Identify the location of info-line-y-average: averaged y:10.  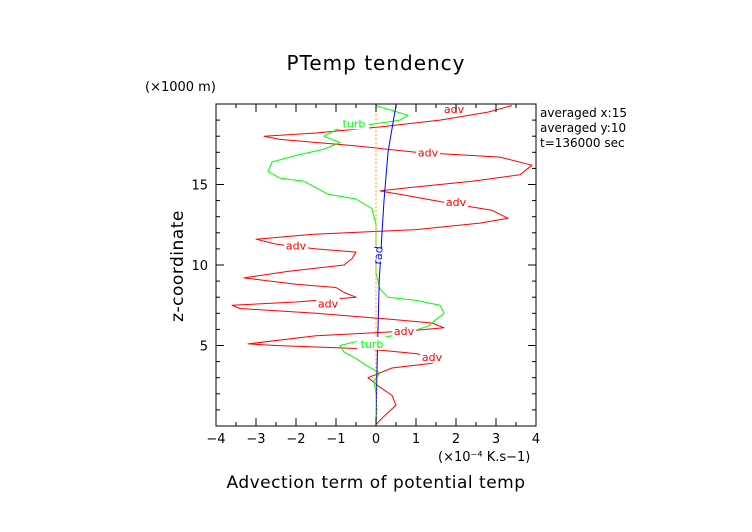
(583, 128).